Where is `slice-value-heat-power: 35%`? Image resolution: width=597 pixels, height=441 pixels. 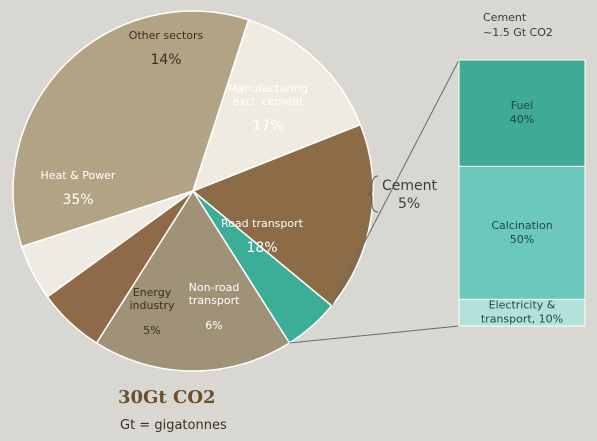 slice-value-heat-power: 35% is located at coordinates (77, 200).